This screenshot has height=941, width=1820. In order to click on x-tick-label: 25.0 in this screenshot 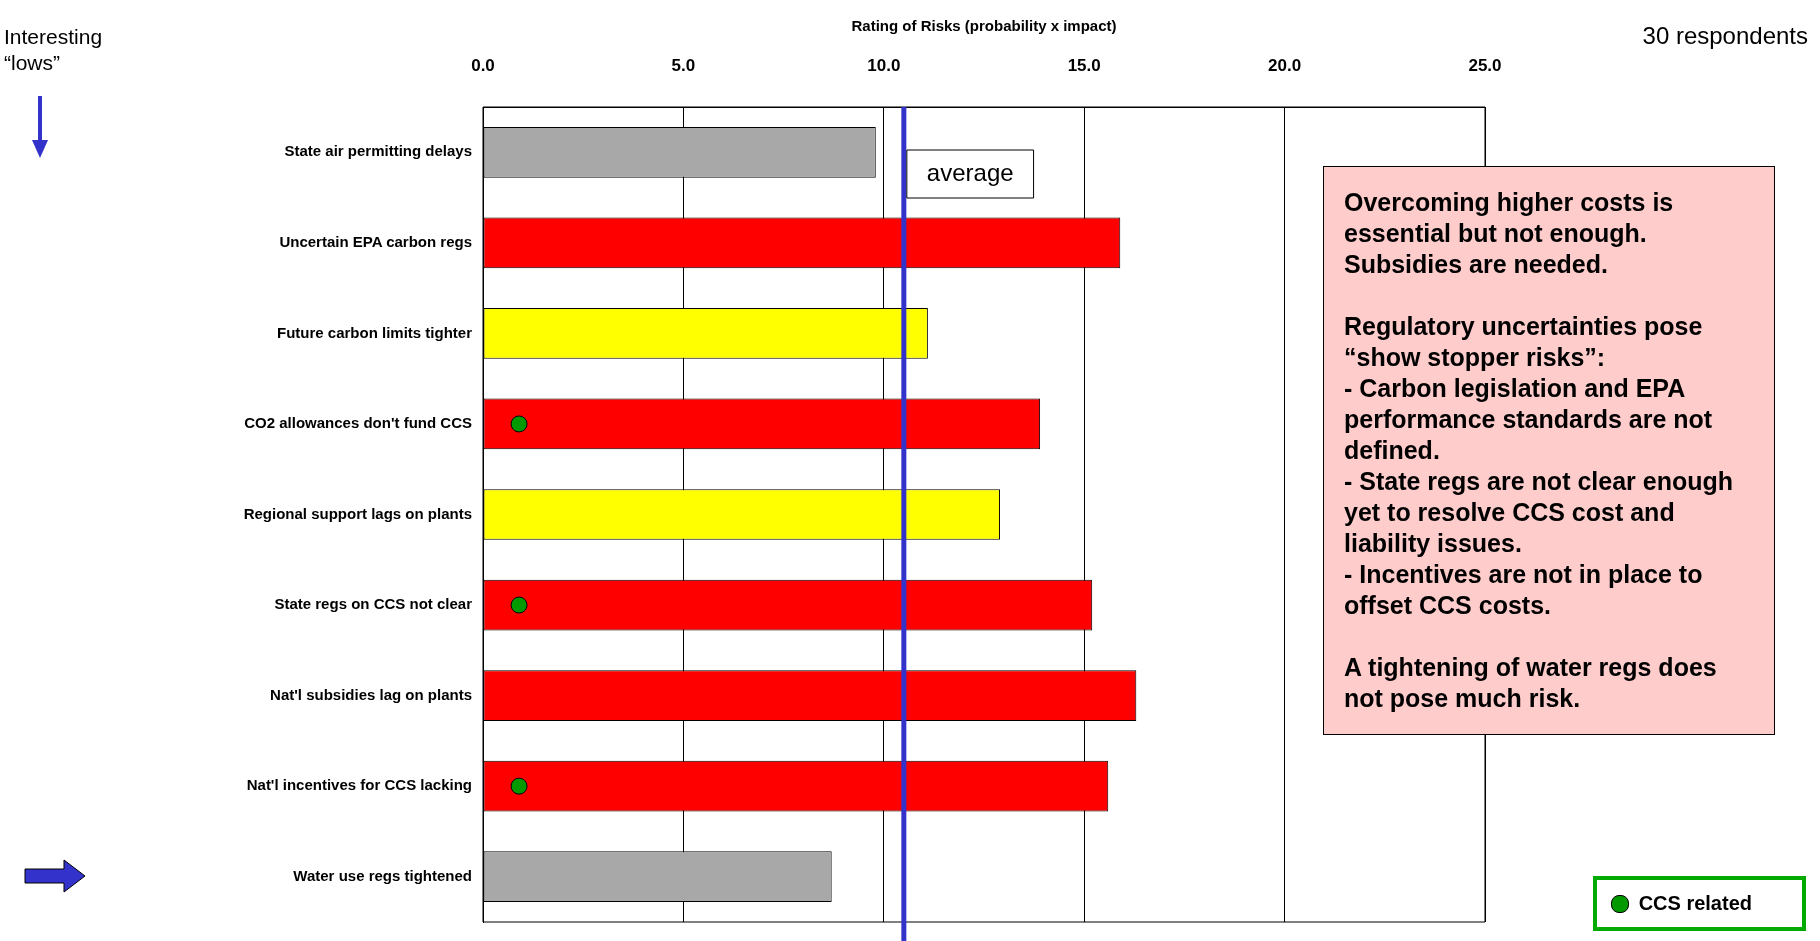, I will do `click(1485, 66)`.